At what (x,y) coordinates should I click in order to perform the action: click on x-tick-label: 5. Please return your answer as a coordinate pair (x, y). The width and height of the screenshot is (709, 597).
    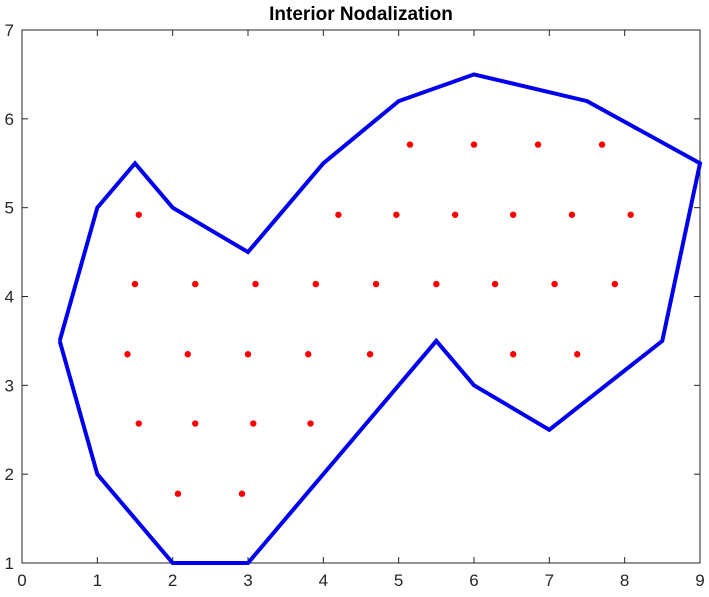
    Looking at the image, I should click on (398, 580).